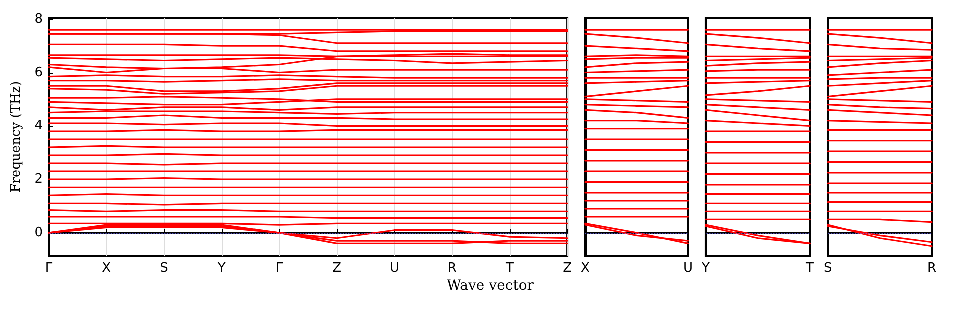 This screenshot has height=310, width=954. I want to click on y-tick-label: 2, so click(38, 180).